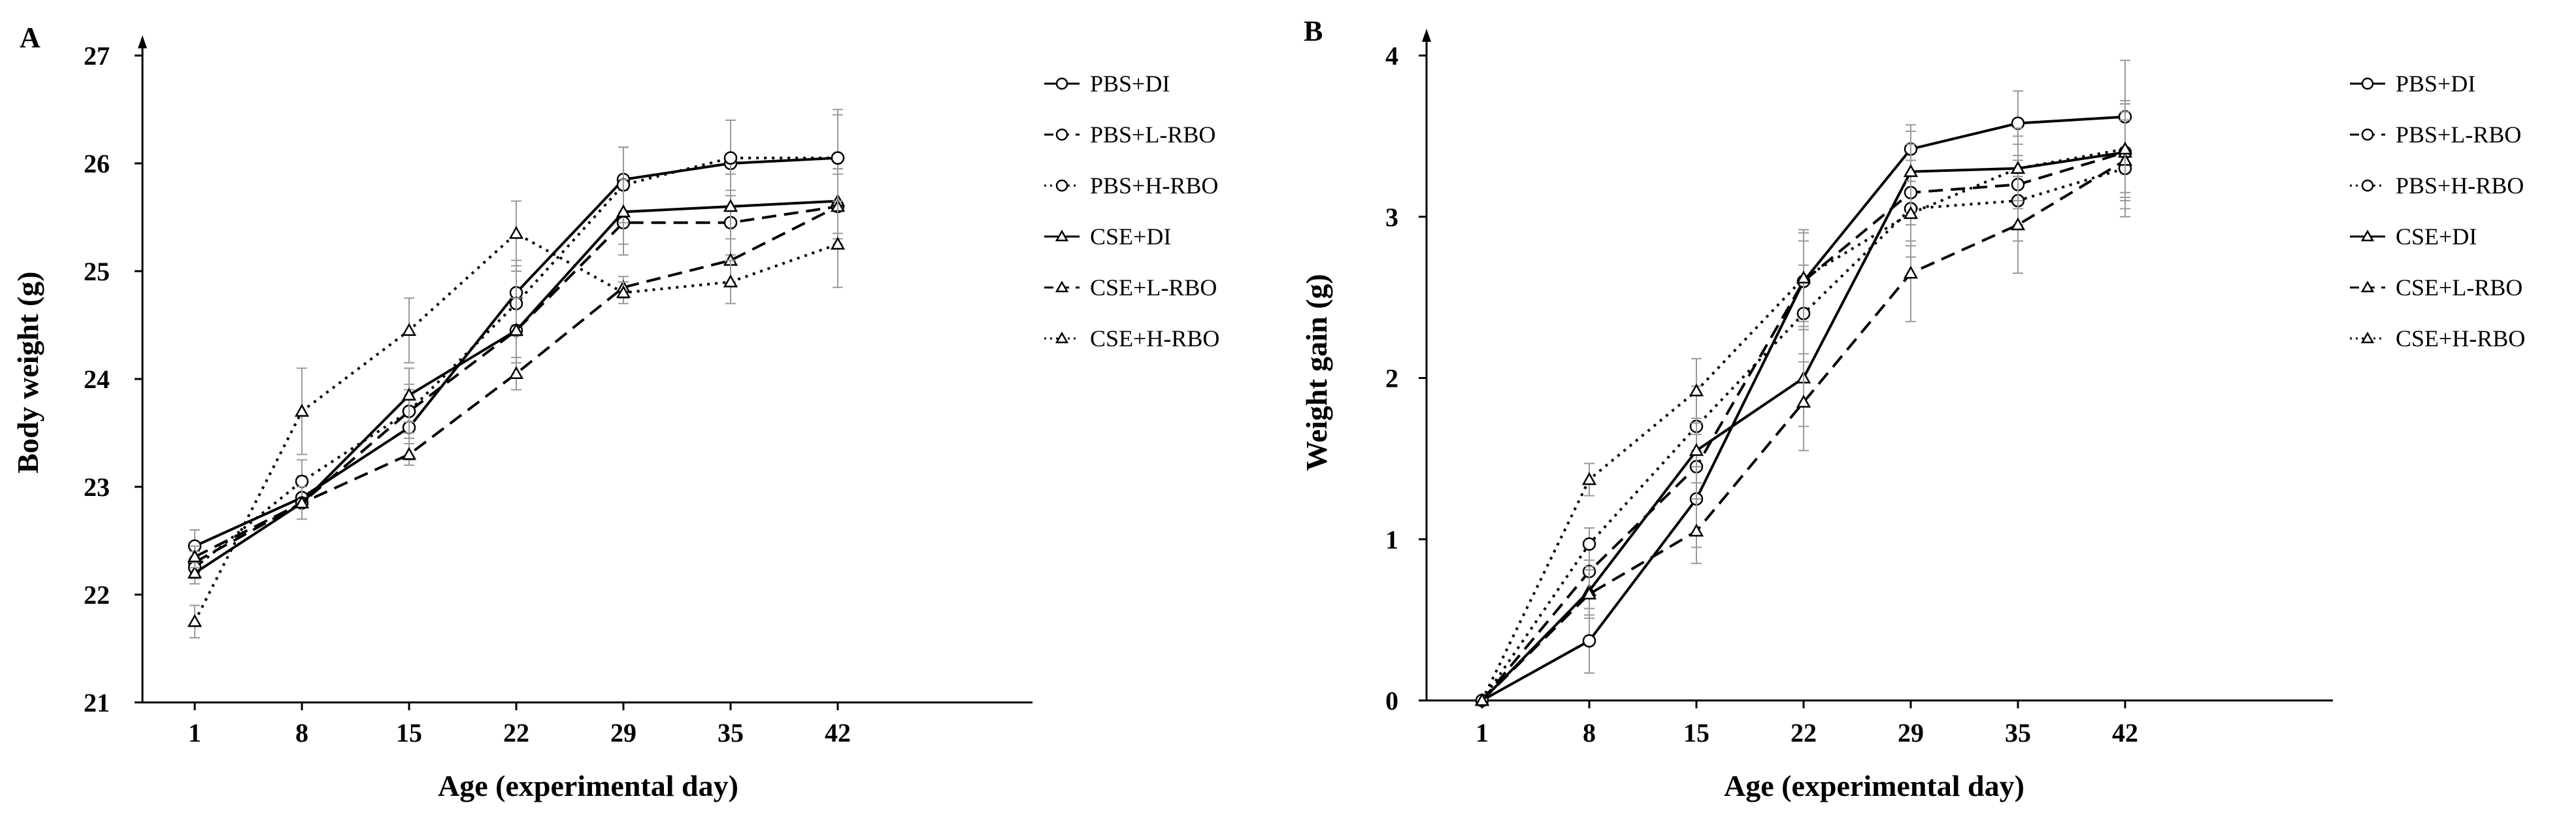  I want to click on y-tick-label: 27, so click(97, 56).